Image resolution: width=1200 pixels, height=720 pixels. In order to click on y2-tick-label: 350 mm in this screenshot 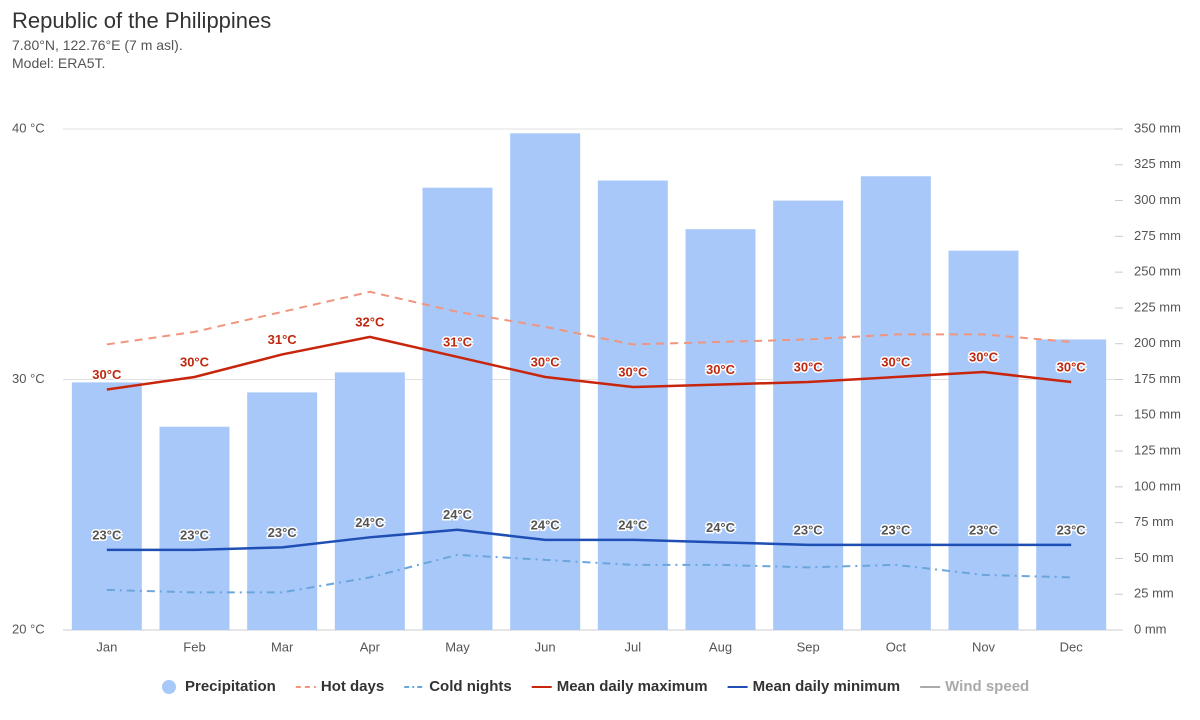, I will do `click(1157, 127)`.